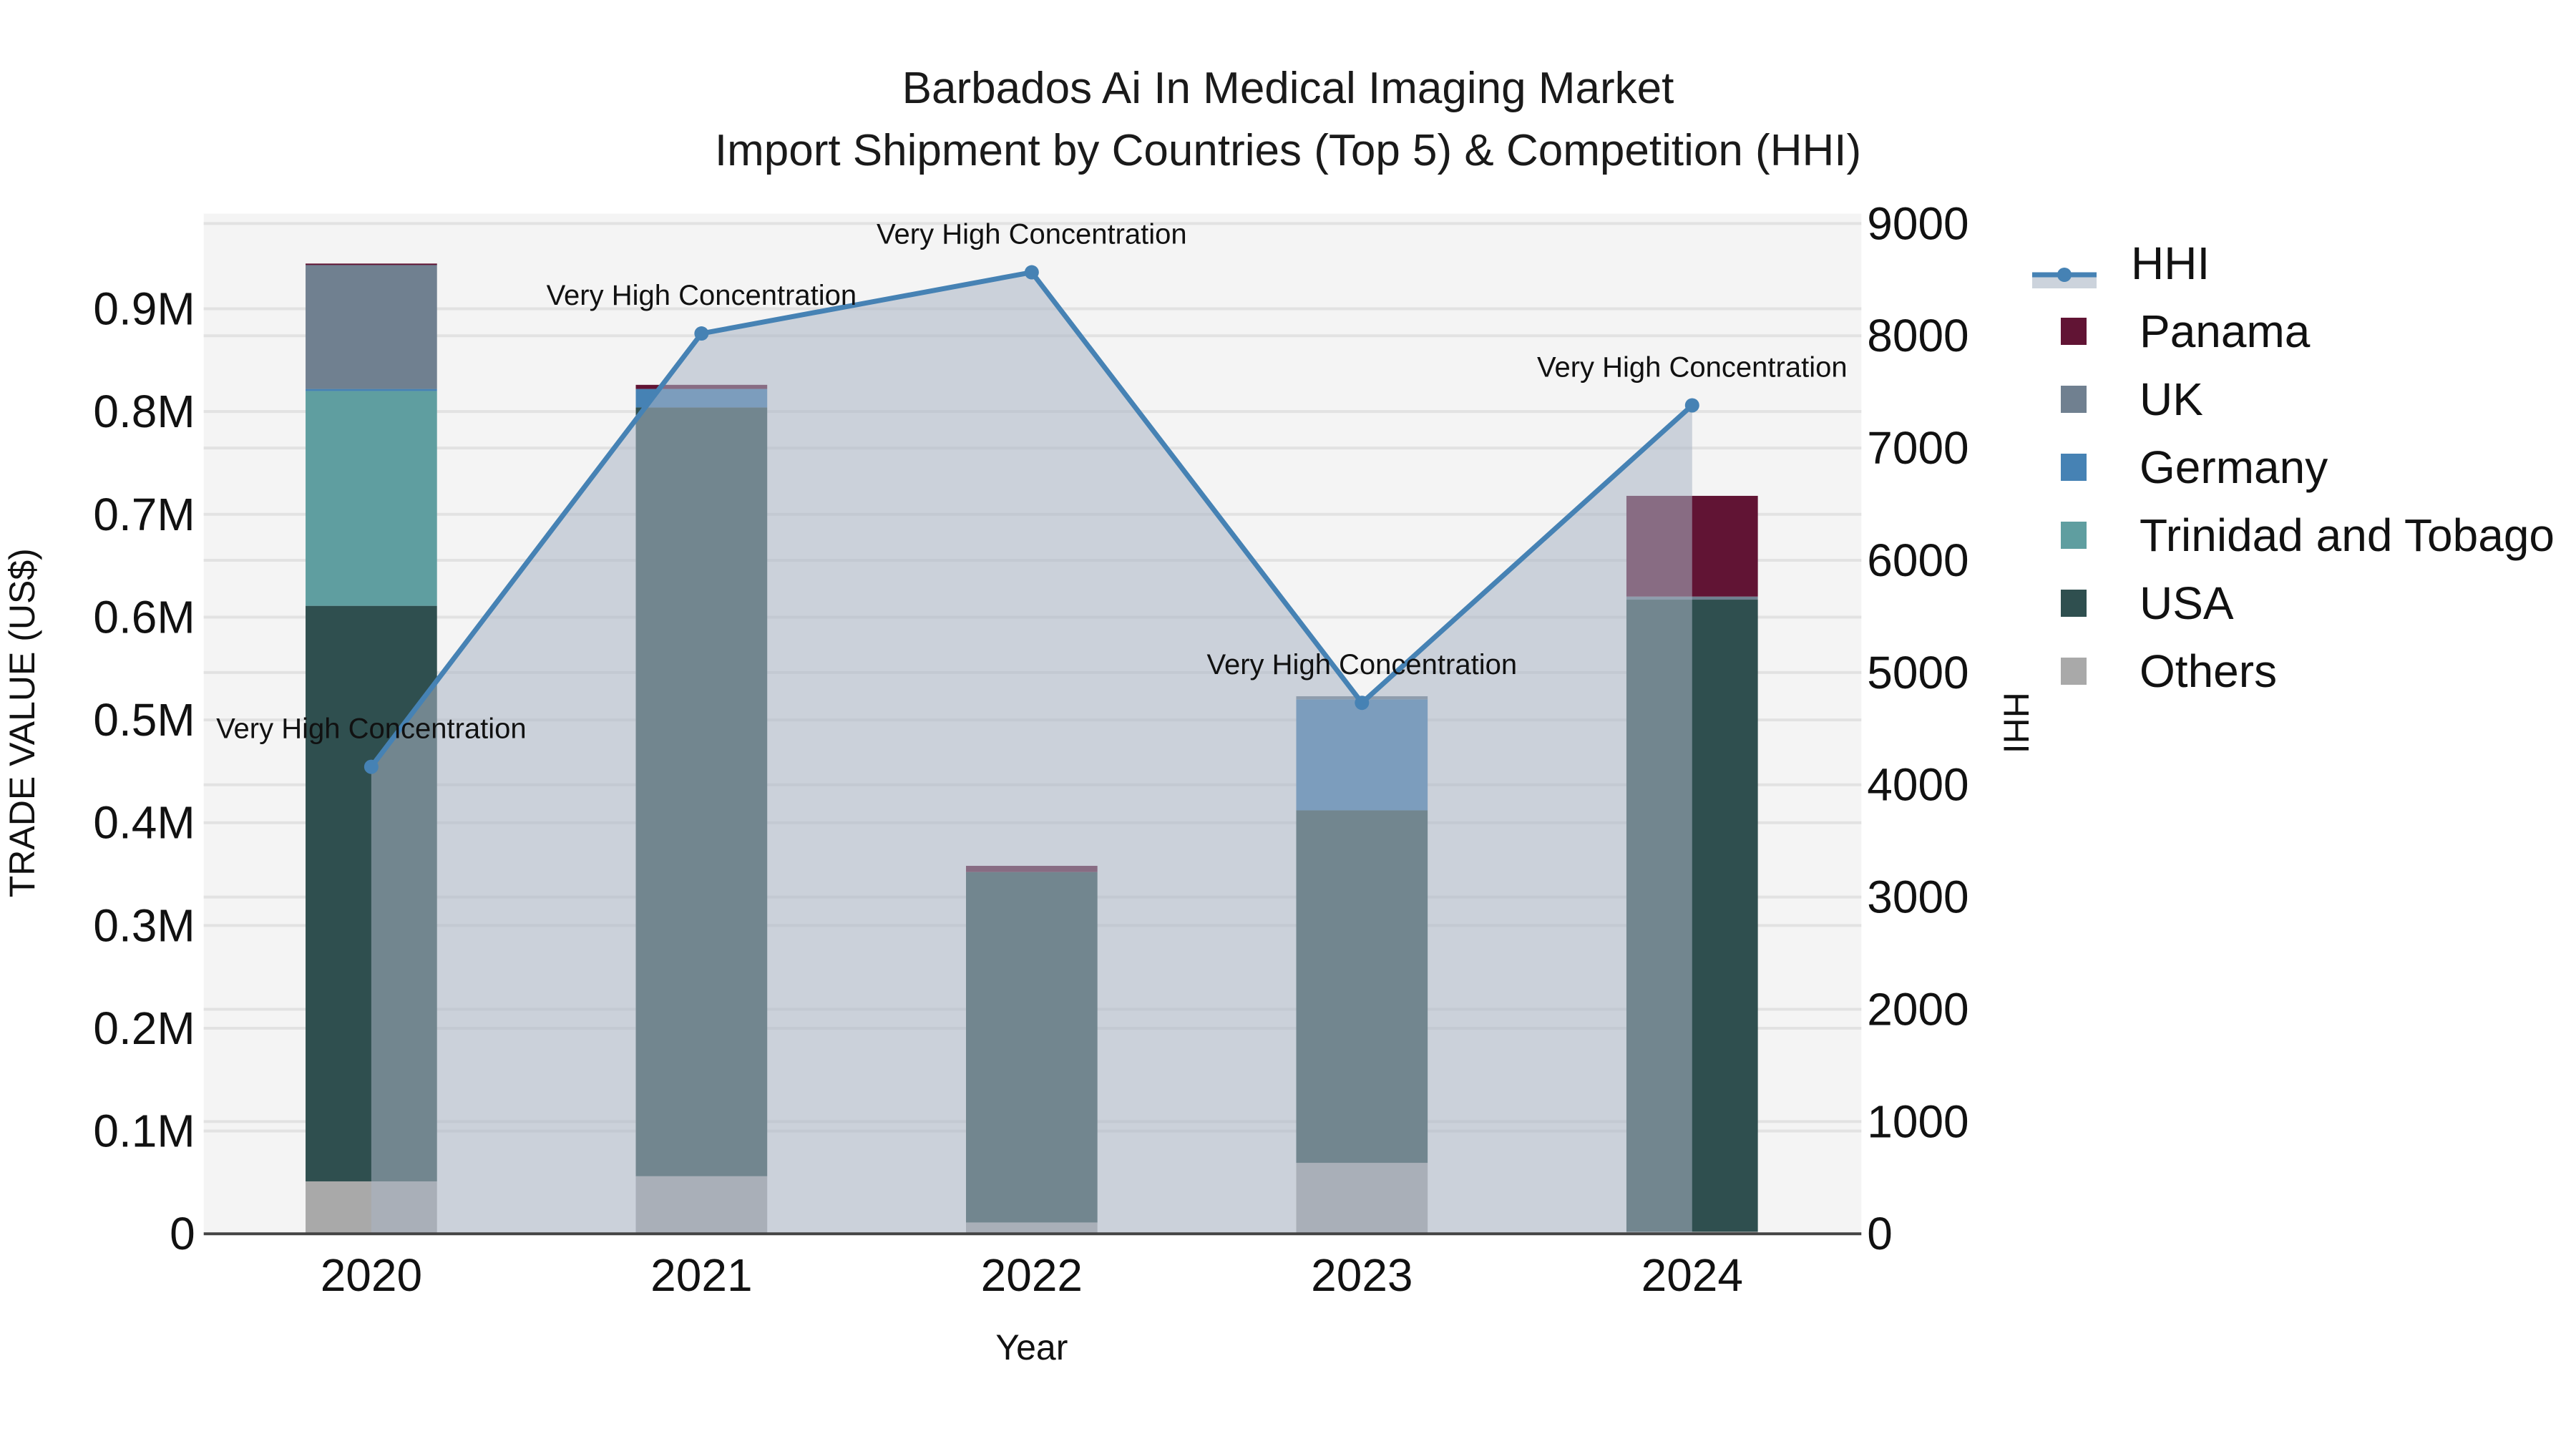 This screenshot has height=1449, width=2576. Describe the element at coordinates (2293, 603) in the screenshot. I see `legend-item-usa: USA` at that location.